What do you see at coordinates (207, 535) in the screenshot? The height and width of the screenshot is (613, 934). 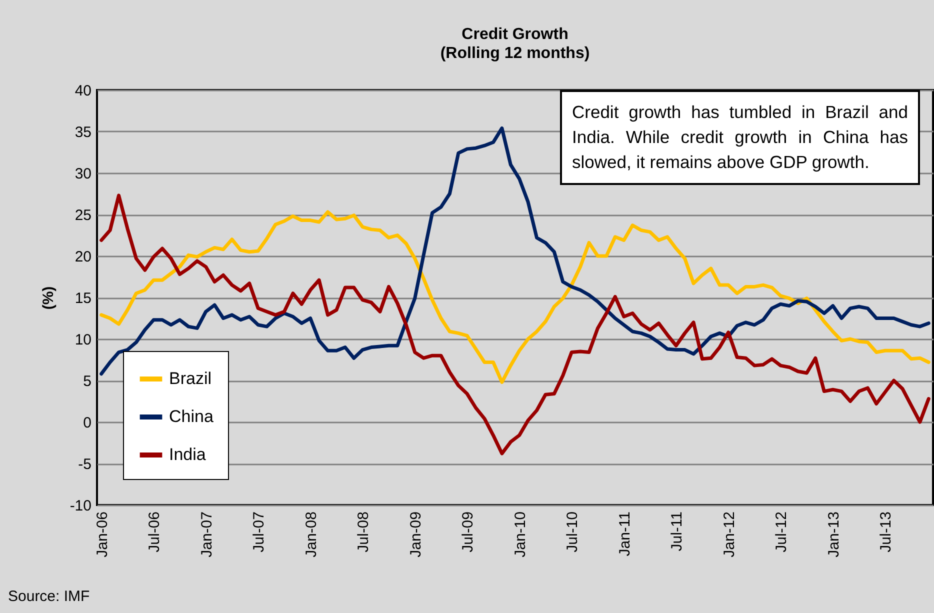 I see `x-tick-label: Jan-07` at bounding box center [207, 535].